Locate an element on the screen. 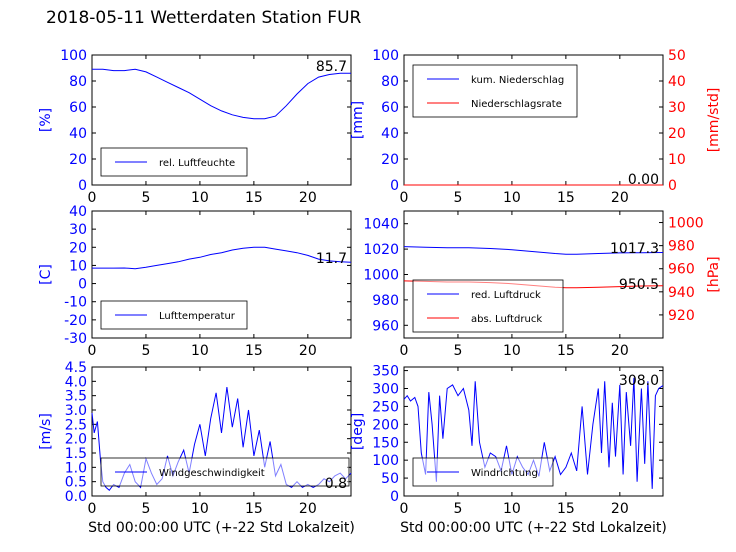 The width and height of the screenshot is (736, 552). y-tick-label: 350 is located at coordinates (385, 372).